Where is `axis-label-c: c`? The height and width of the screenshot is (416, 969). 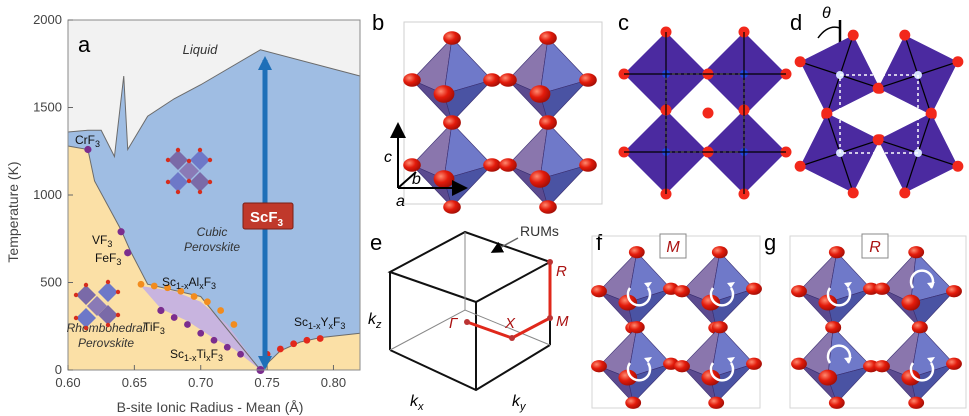
axis-label-c: c is located at coordinates (388, 157).